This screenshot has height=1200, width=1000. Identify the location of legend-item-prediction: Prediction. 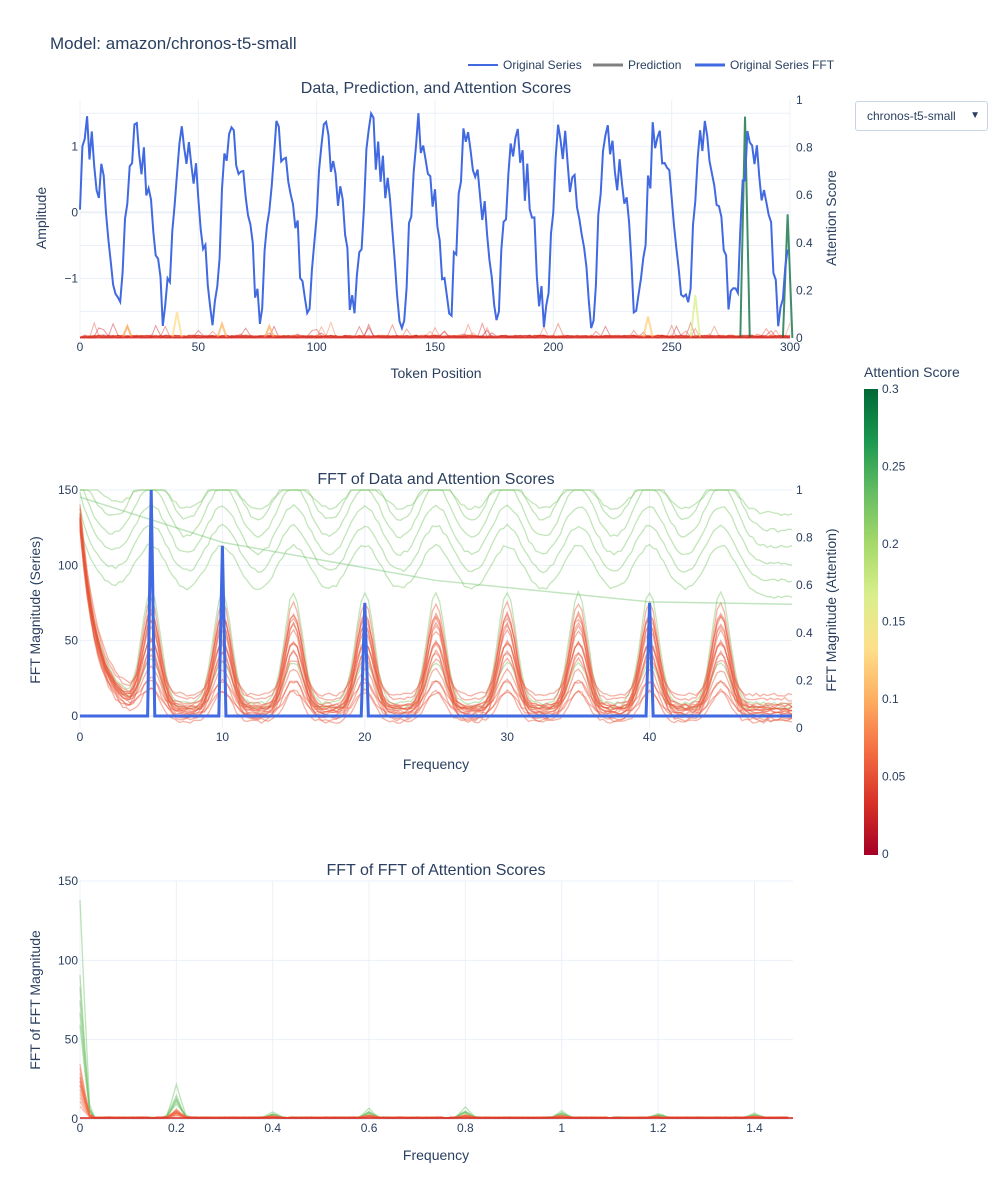
(637, 65).